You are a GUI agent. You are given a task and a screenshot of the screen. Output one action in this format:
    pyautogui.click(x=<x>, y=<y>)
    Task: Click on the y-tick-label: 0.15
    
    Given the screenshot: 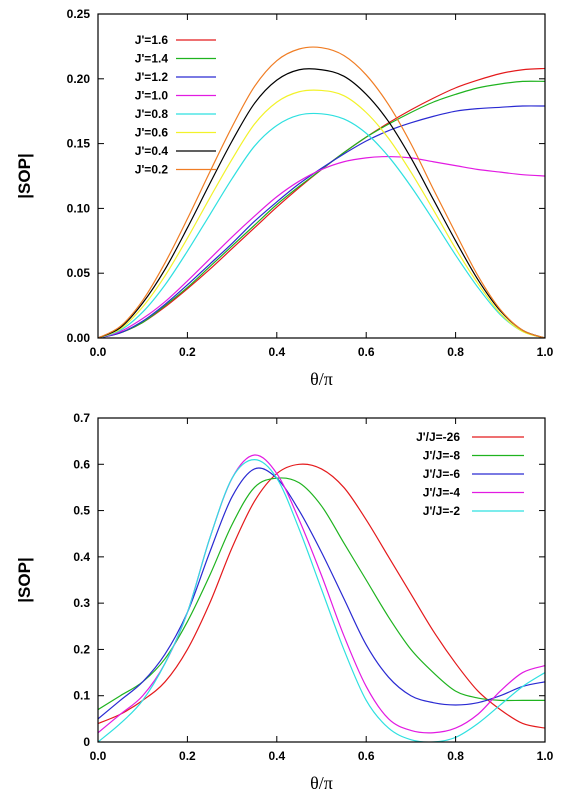 What is the action you would take?
    pyautogui.click(x=79, y=144)
    